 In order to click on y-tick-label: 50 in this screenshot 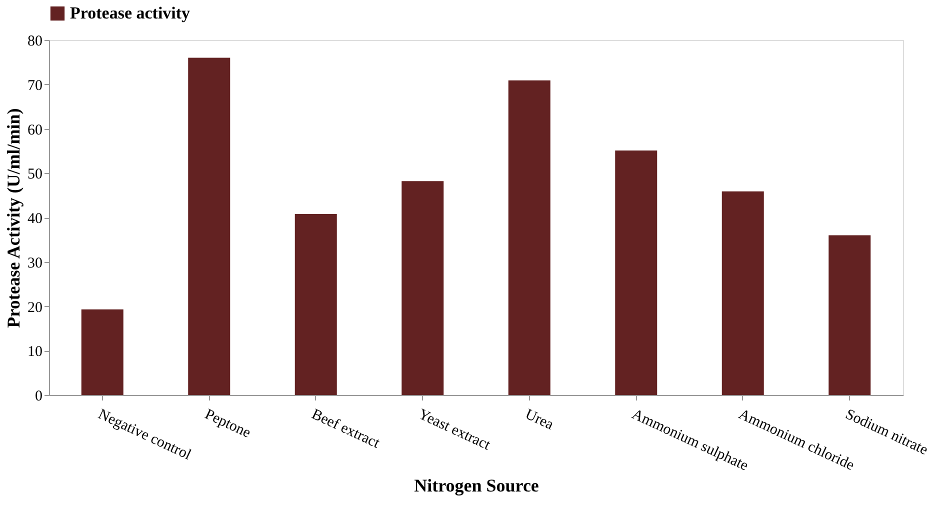, I will do `click(35, 174)`.